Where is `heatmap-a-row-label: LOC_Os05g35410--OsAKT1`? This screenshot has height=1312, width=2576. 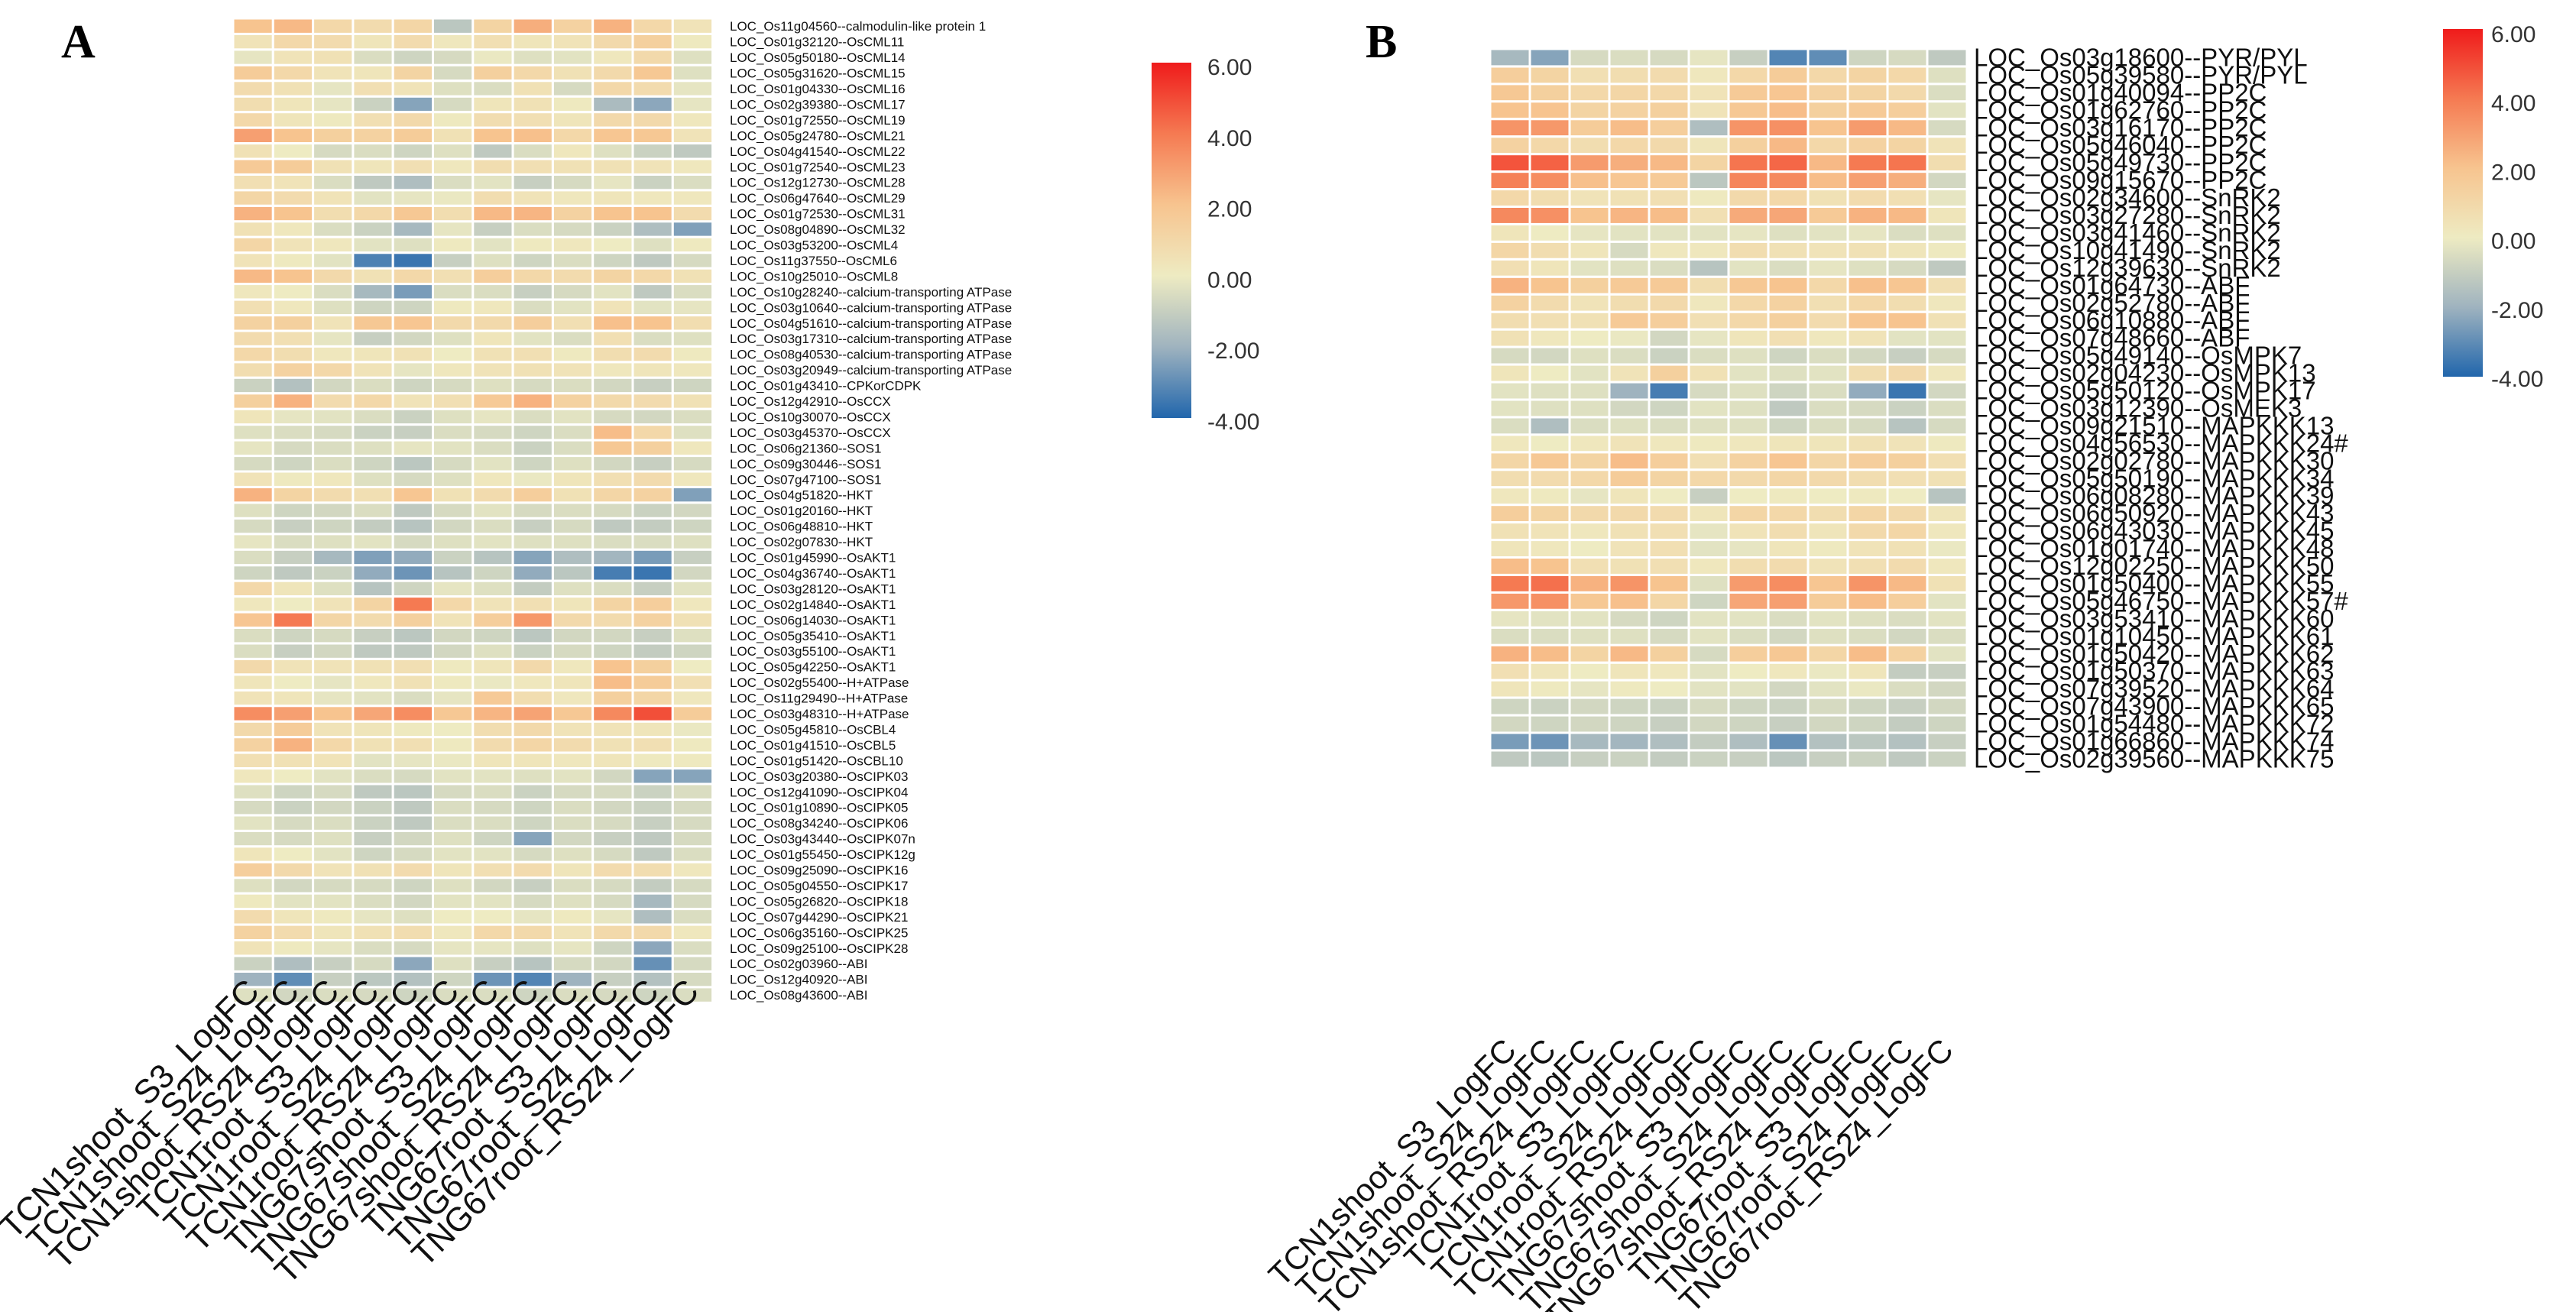
heatmap-a-row-label: LOC_Os05g35410--OsAKT1 is located at coordinates (813, 636).